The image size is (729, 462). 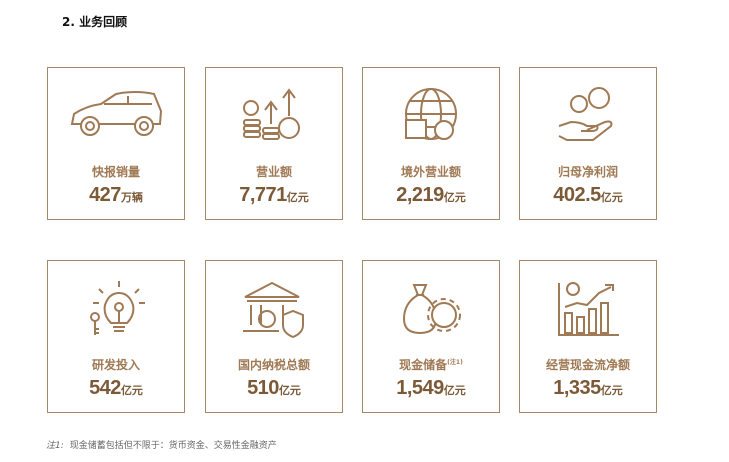 I want to click on card-value: 402.5亿元, so click(x=588, y=195).